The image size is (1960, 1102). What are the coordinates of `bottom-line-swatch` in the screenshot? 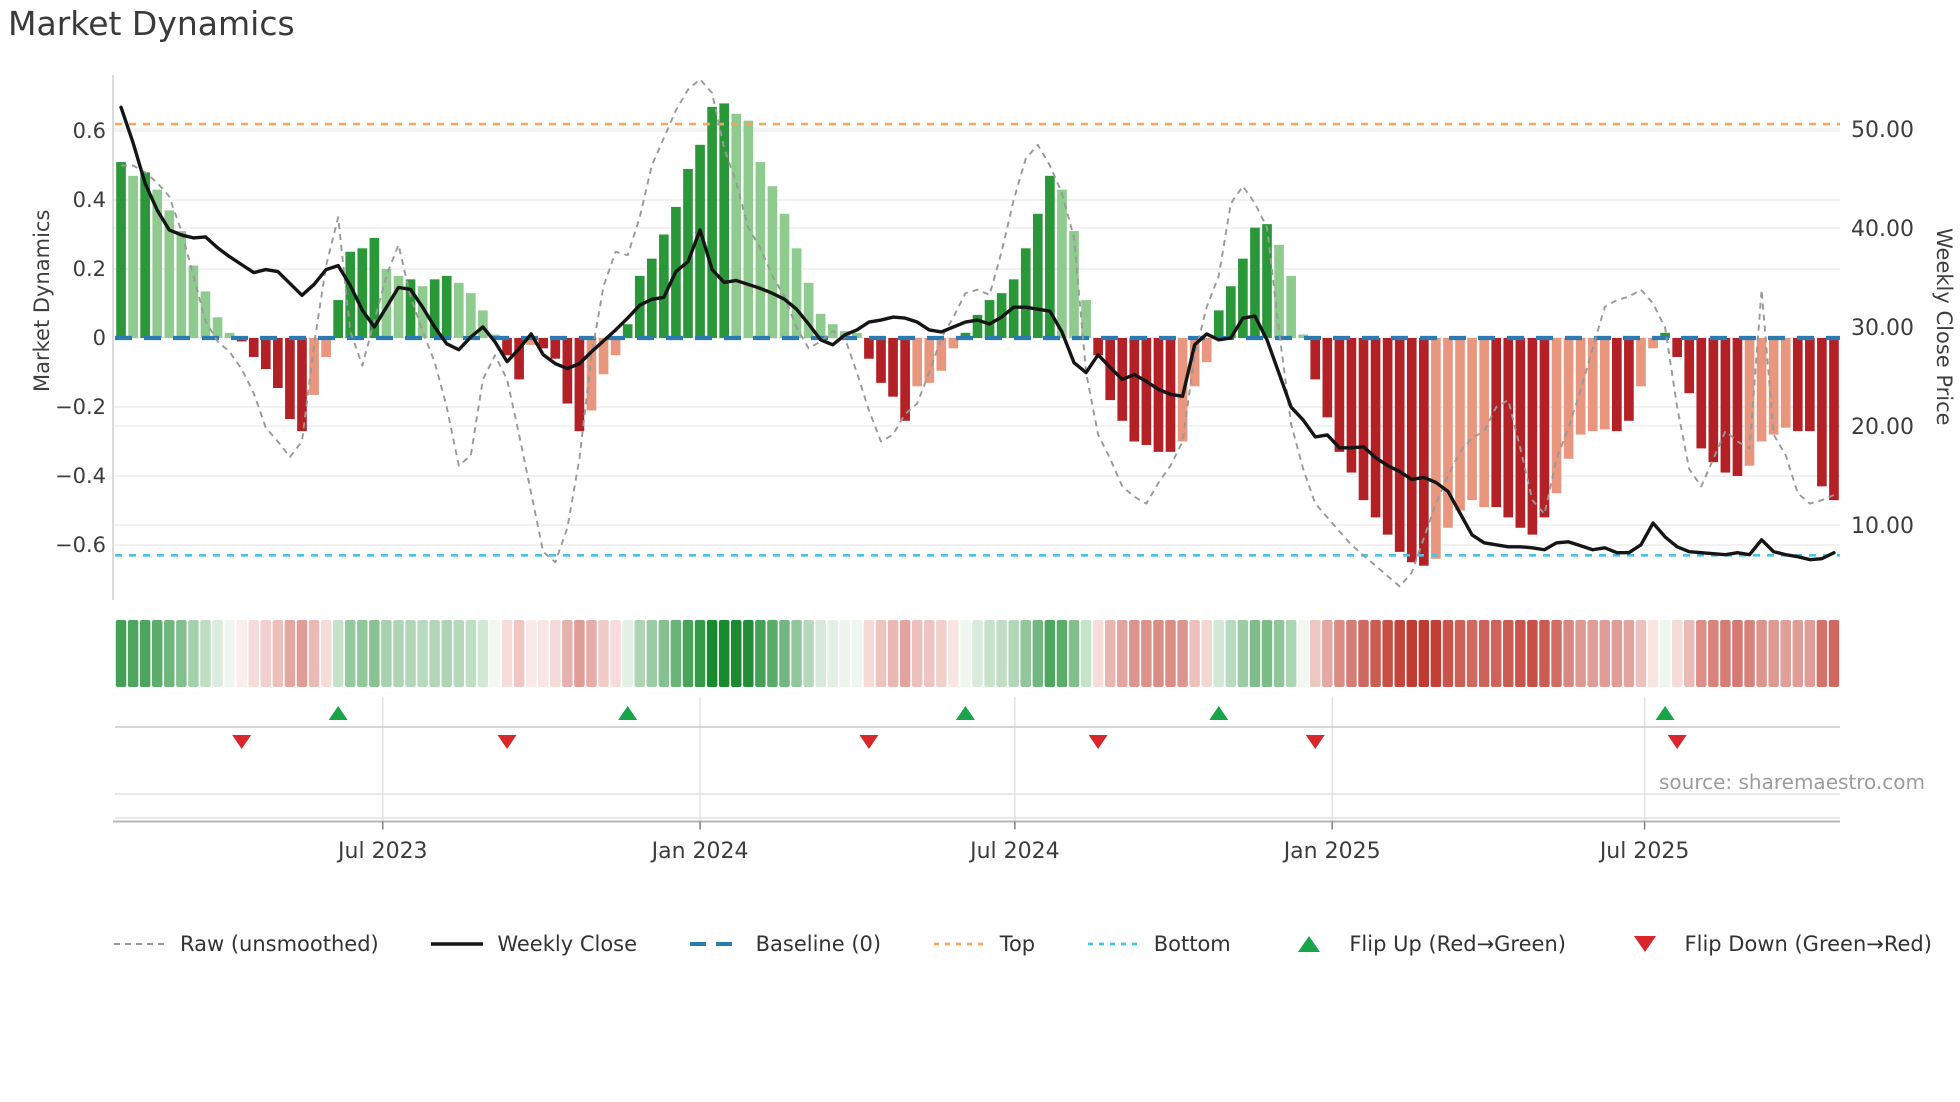 It's located at (1113, 944).